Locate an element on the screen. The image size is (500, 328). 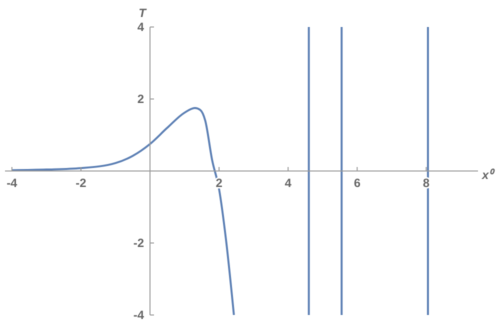
x-tick-label: 6 is located at coordinates (357, 183).